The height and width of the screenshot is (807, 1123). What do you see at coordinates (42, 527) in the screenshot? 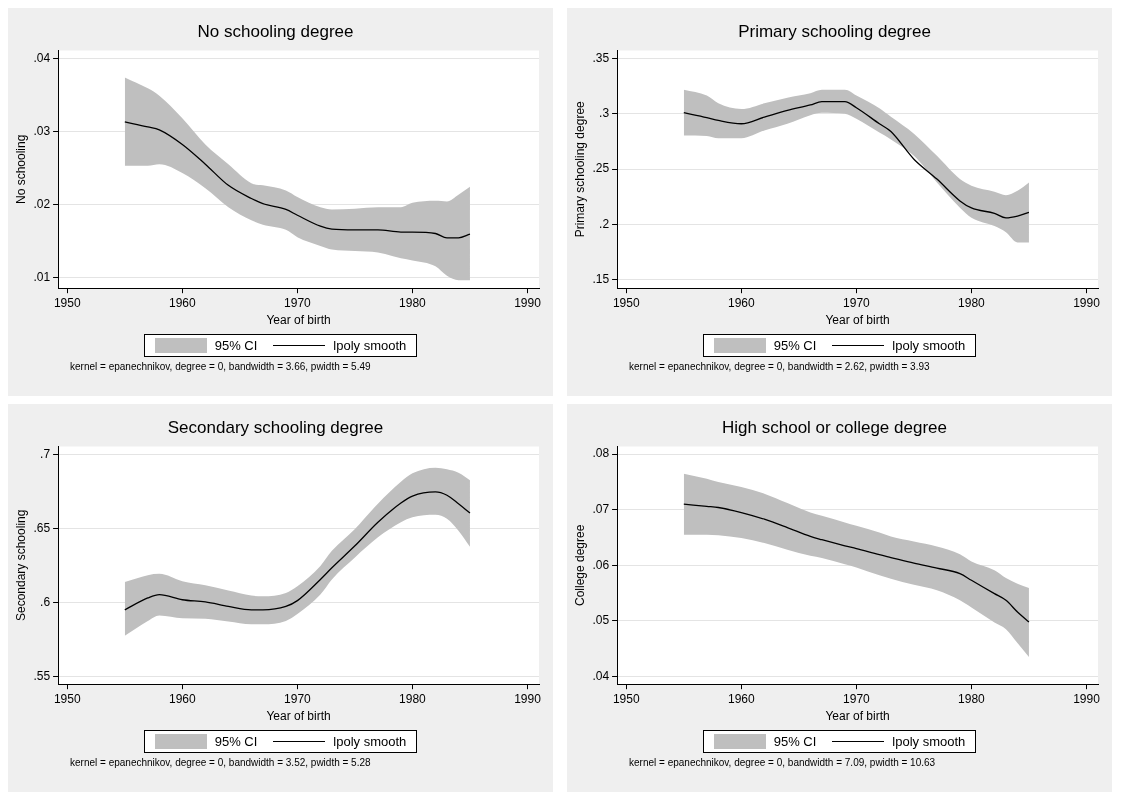
I see `y-tick-label: .65` at bounding box center [42, 527].